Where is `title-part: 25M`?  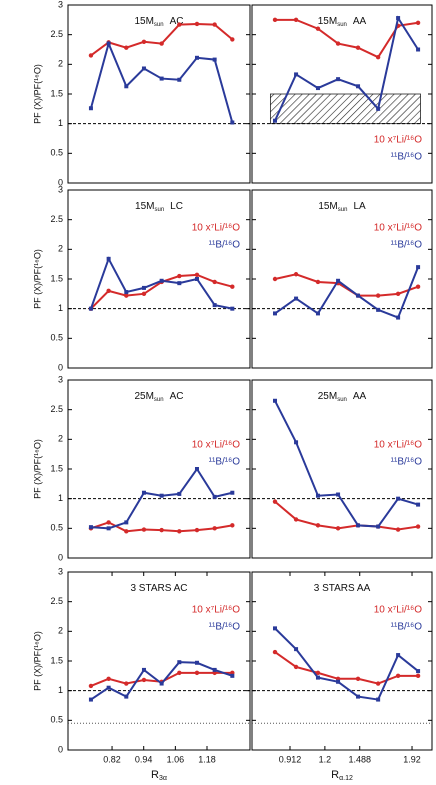
title-part: 25M is located at coordinates (143, 396).